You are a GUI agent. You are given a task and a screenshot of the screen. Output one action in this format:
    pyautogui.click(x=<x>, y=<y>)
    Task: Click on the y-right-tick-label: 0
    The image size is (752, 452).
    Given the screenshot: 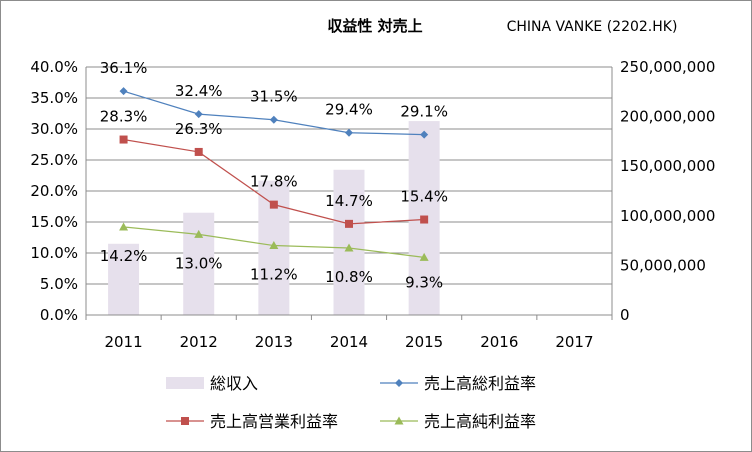 What is the action you would take?
    pyautogui.click(x=625, y=315)
    